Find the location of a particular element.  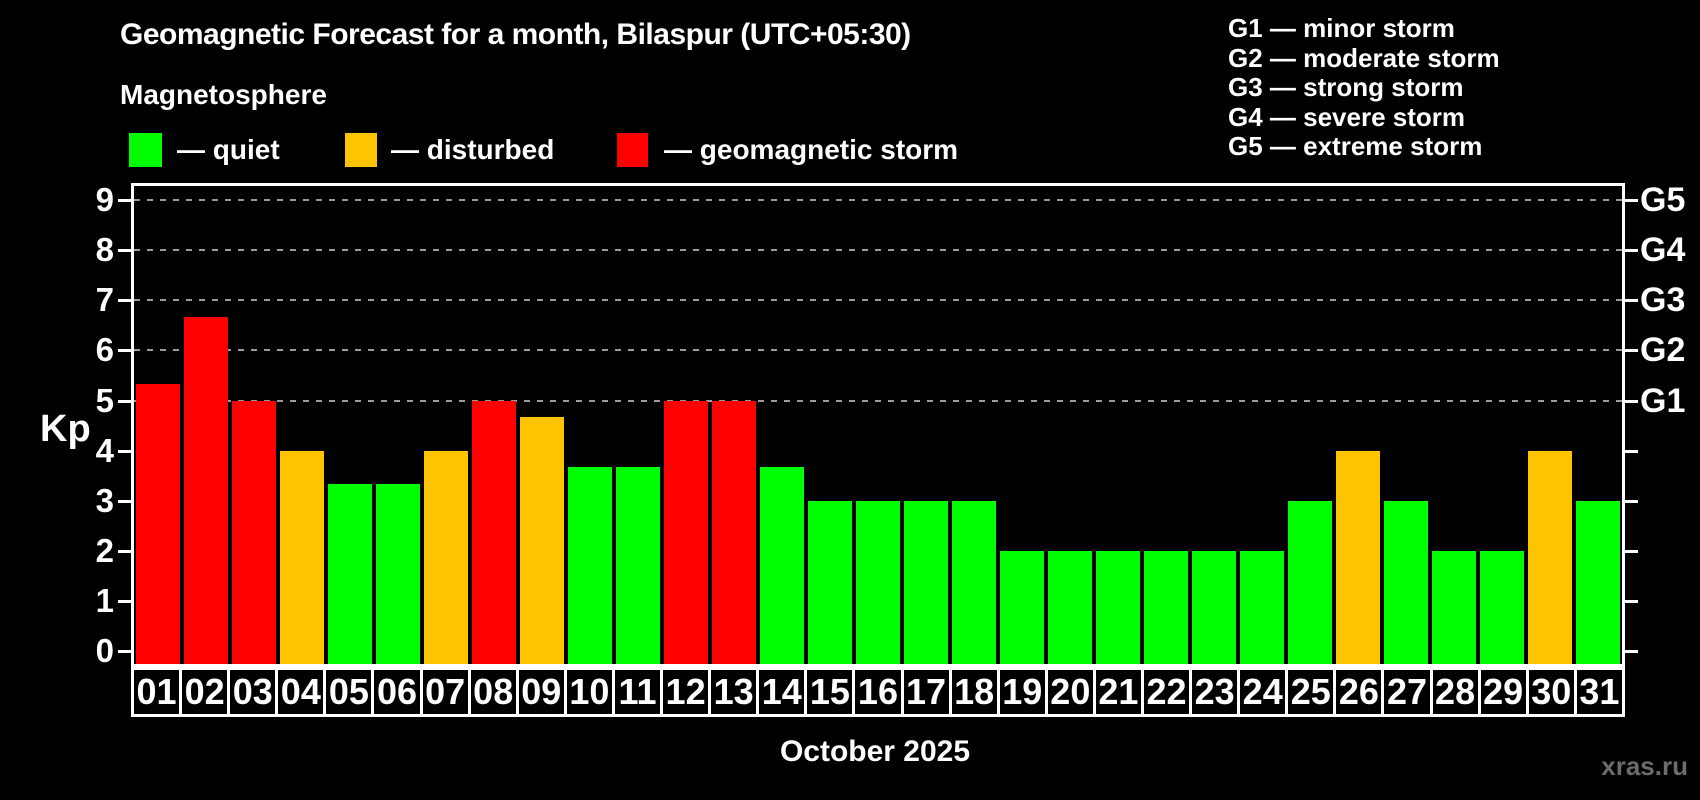

day-label-07: 07 is located at coordinates (443, 692).